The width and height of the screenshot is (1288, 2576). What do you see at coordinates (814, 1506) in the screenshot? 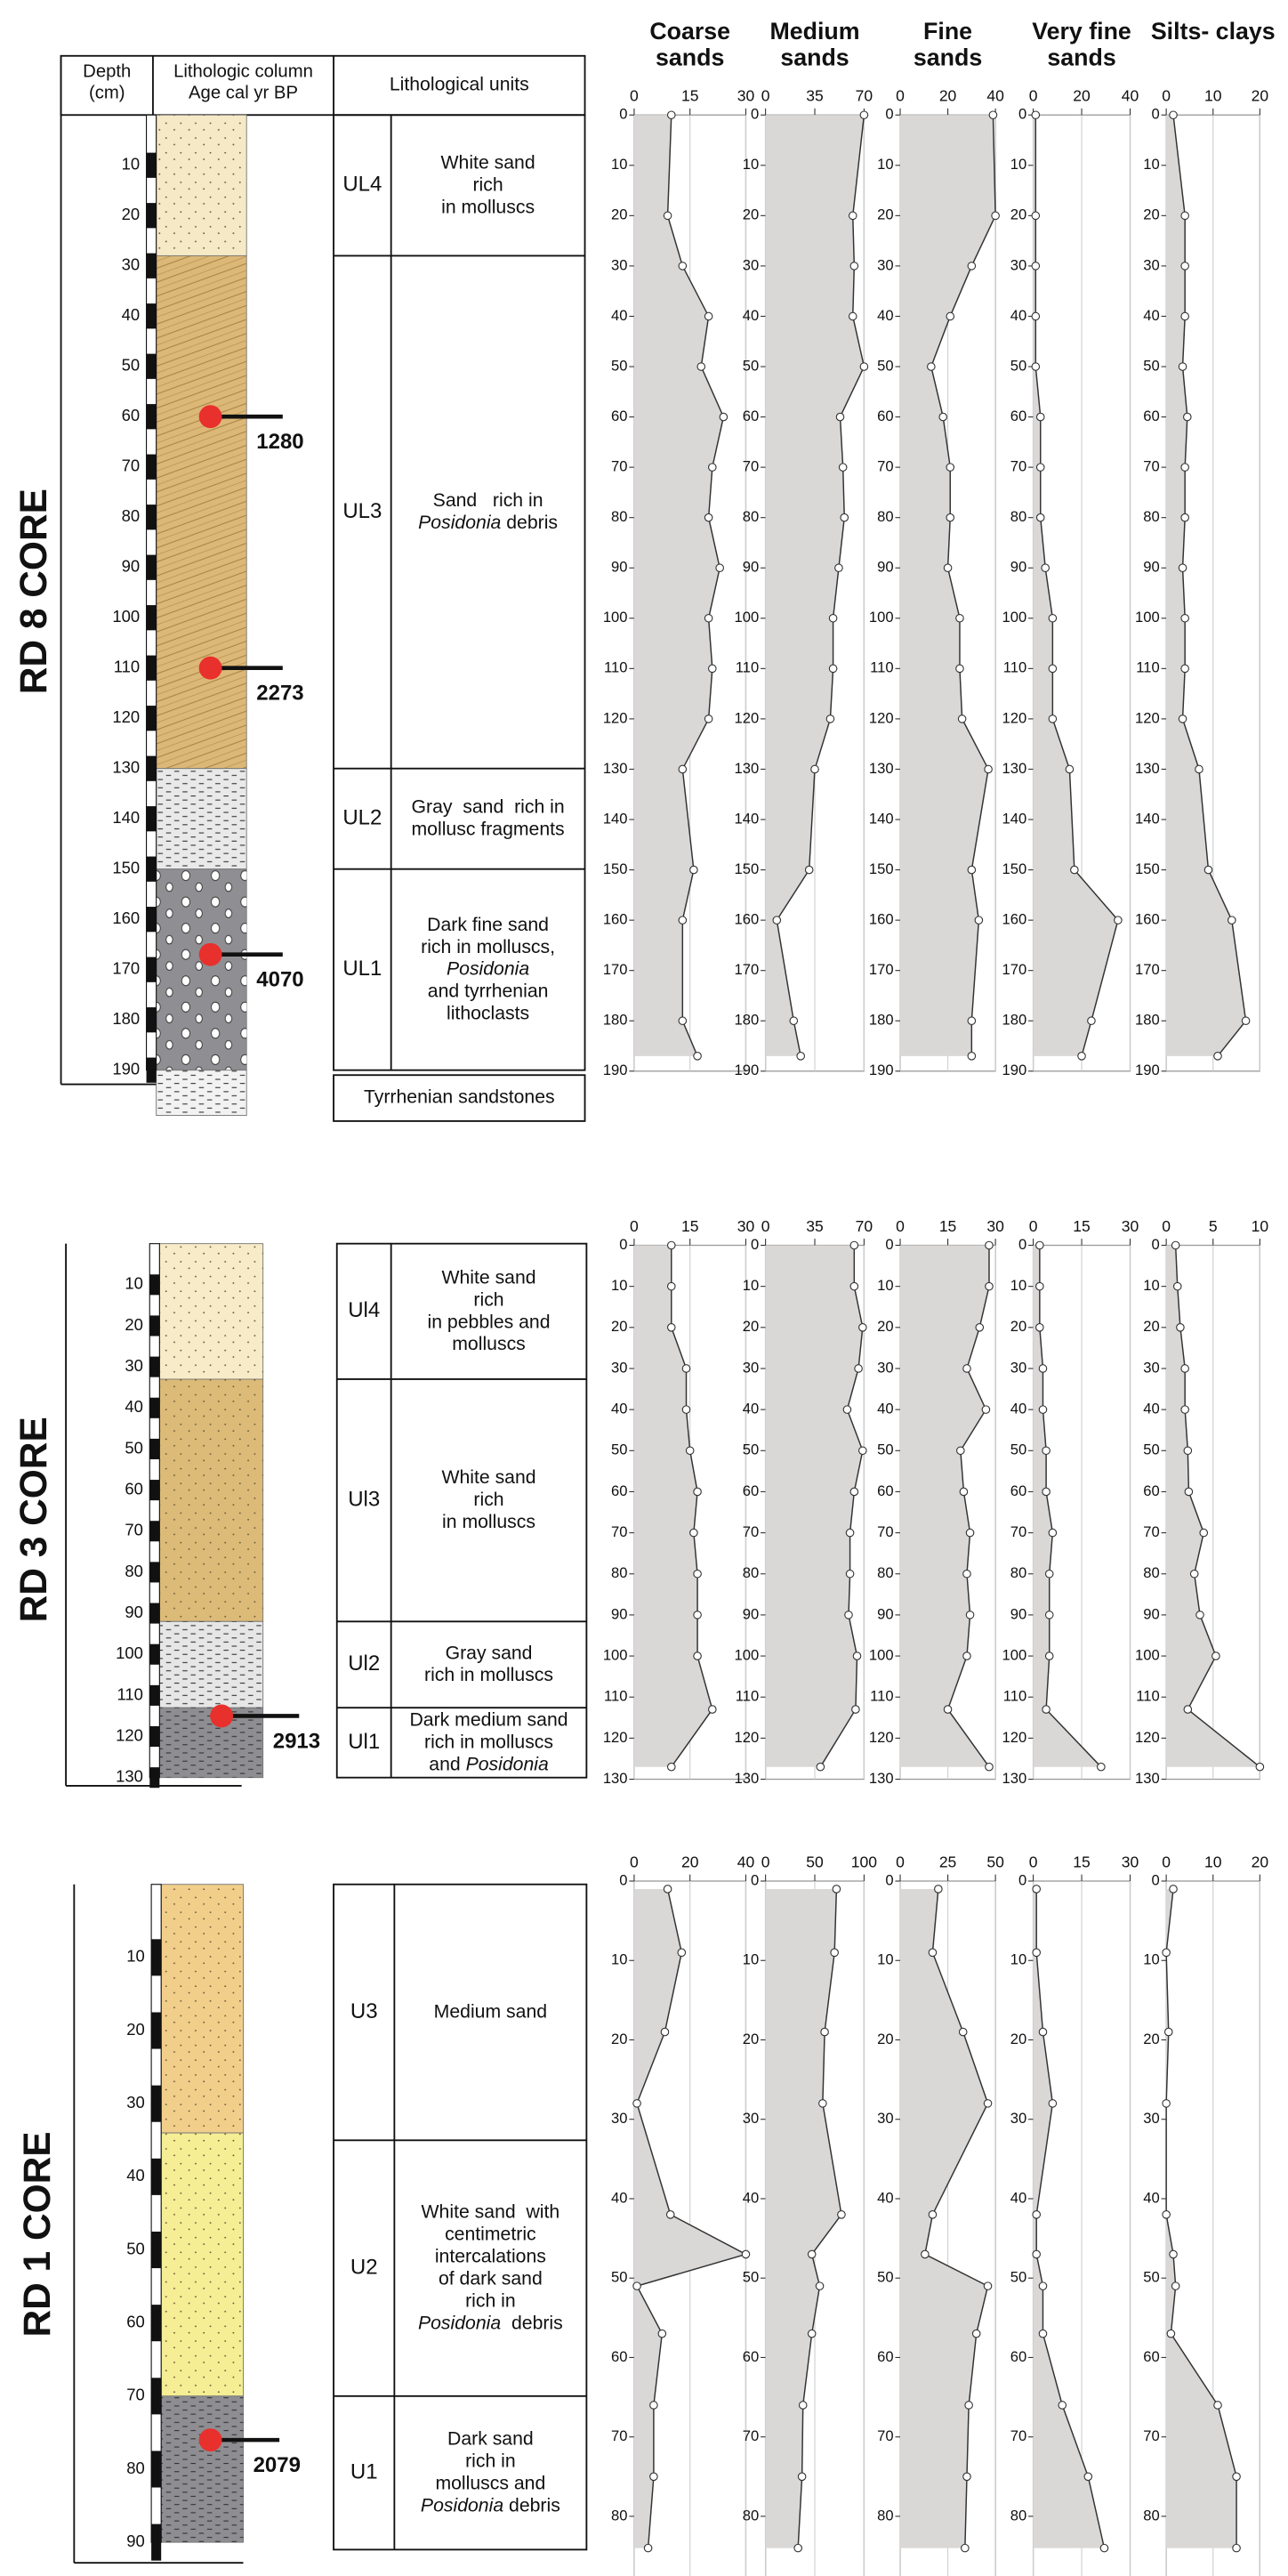
I see `area-fill` at bounding box center [814, 1506].